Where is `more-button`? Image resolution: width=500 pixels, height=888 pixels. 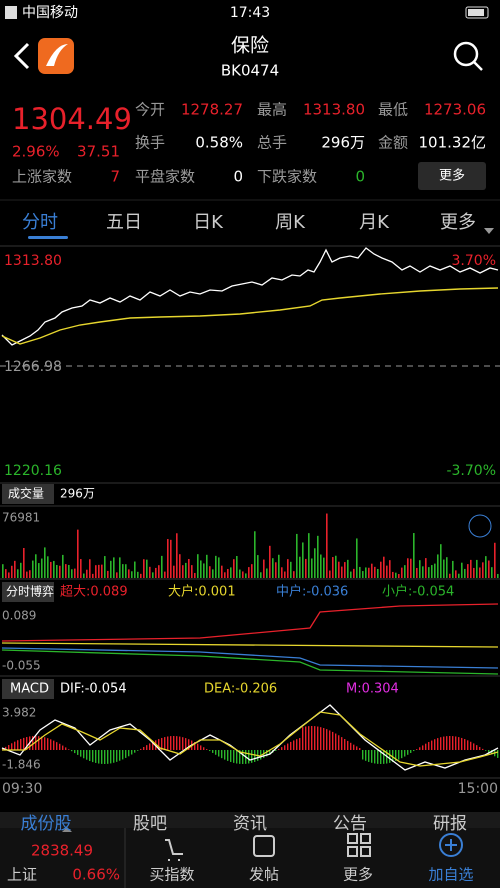
more-button is located at coordinates (452, 176).